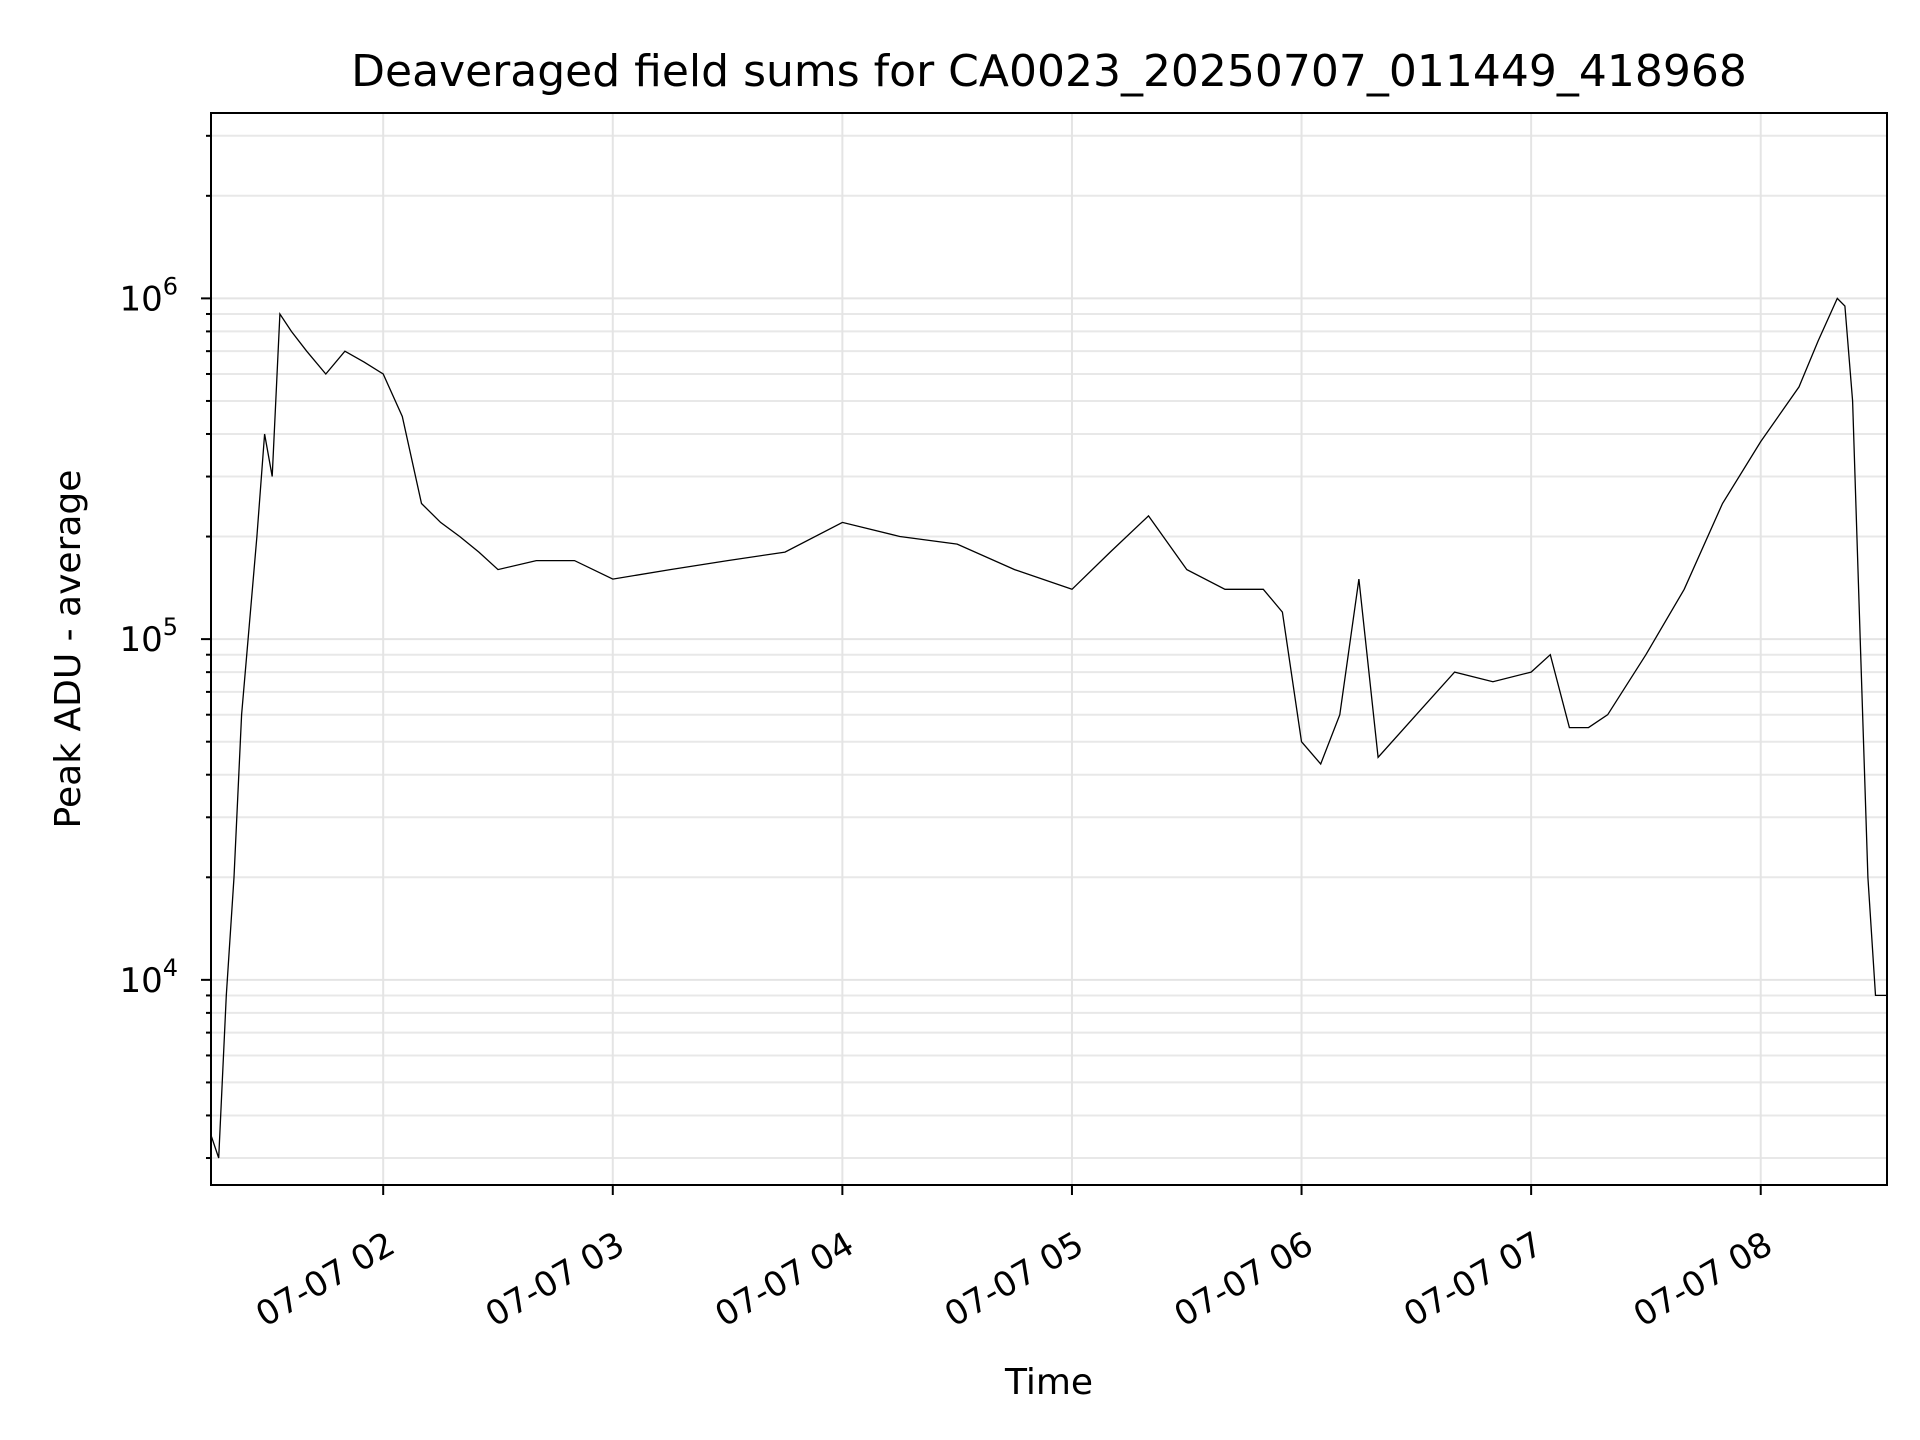 The image size is (1920, 1440). What do you see at coordinates (1473, 1279) in the screenshot?
I see `x-tick-label: 07-07 07` at bounding box center [1473, 1279].